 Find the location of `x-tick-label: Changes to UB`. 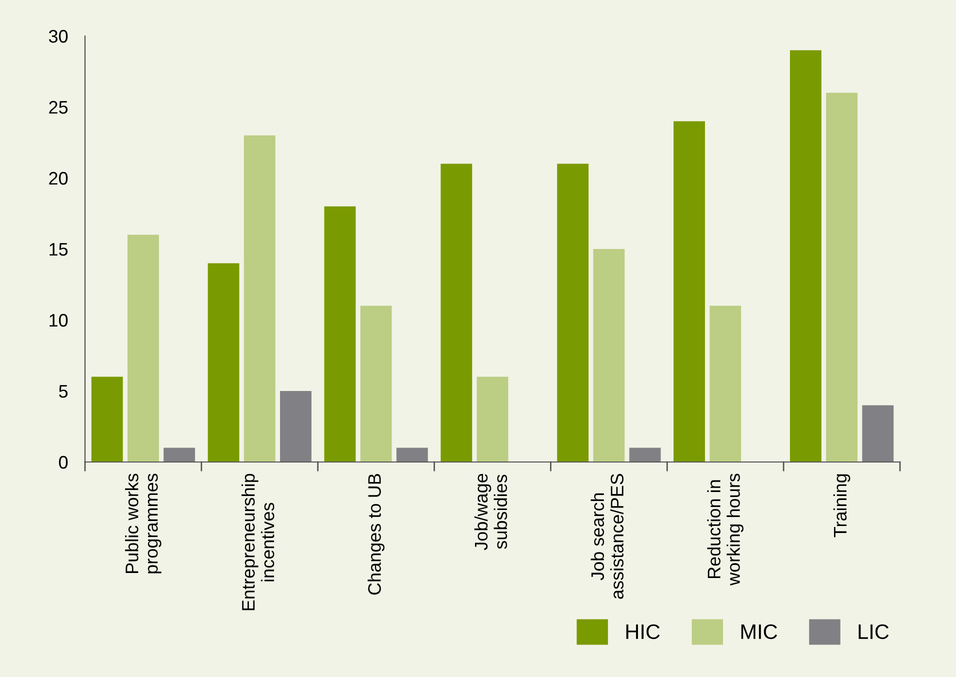

x-tick-label: Changes to UB is located at coordinates (376, 534).